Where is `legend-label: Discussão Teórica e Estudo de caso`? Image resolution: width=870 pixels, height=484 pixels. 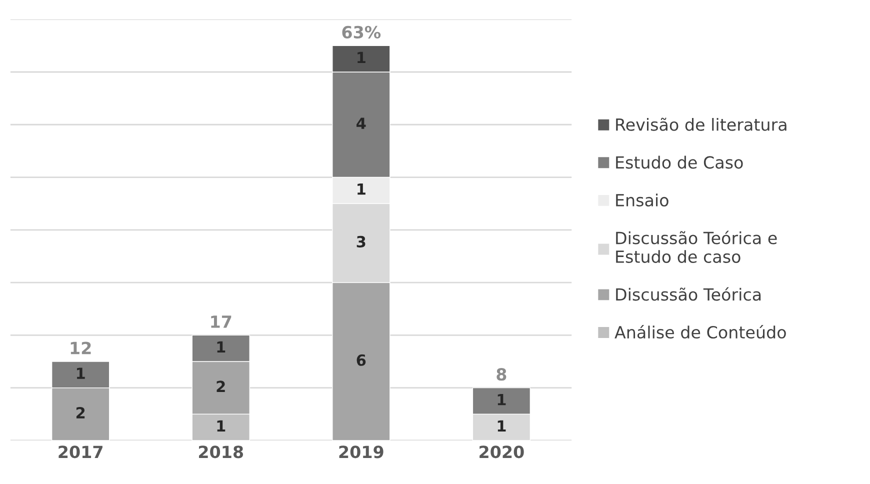 legend-label: Discussão Teórica e Estudo de caso is located at coordinates (696, 246).